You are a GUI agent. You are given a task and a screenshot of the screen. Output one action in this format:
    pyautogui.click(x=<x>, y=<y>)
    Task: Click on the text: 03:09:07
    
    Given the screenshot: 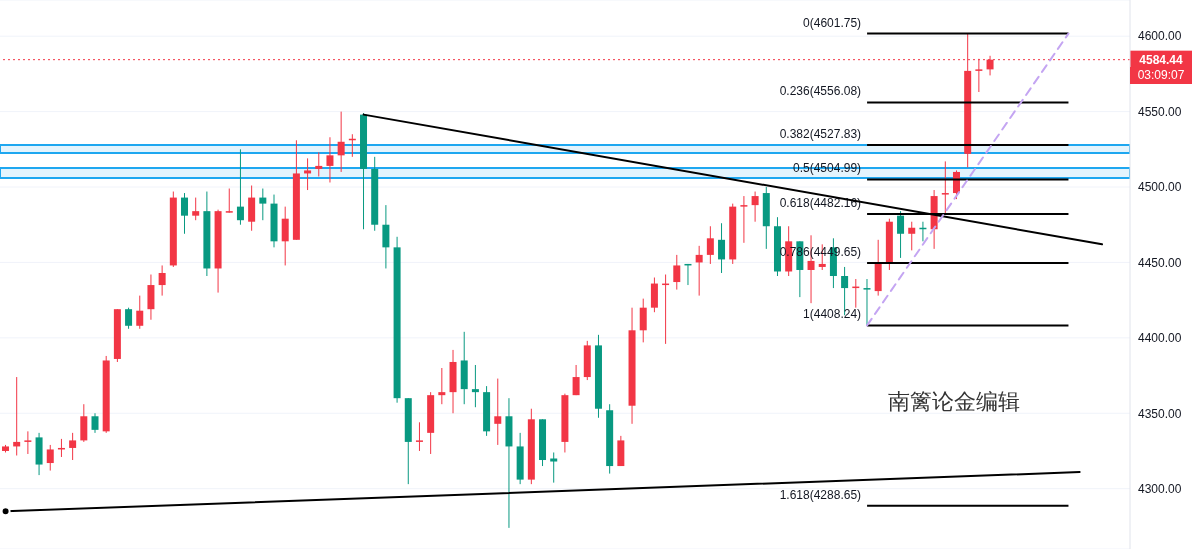 What is the action you would take?
    pyautogui.click(x=1161, y=76)
    